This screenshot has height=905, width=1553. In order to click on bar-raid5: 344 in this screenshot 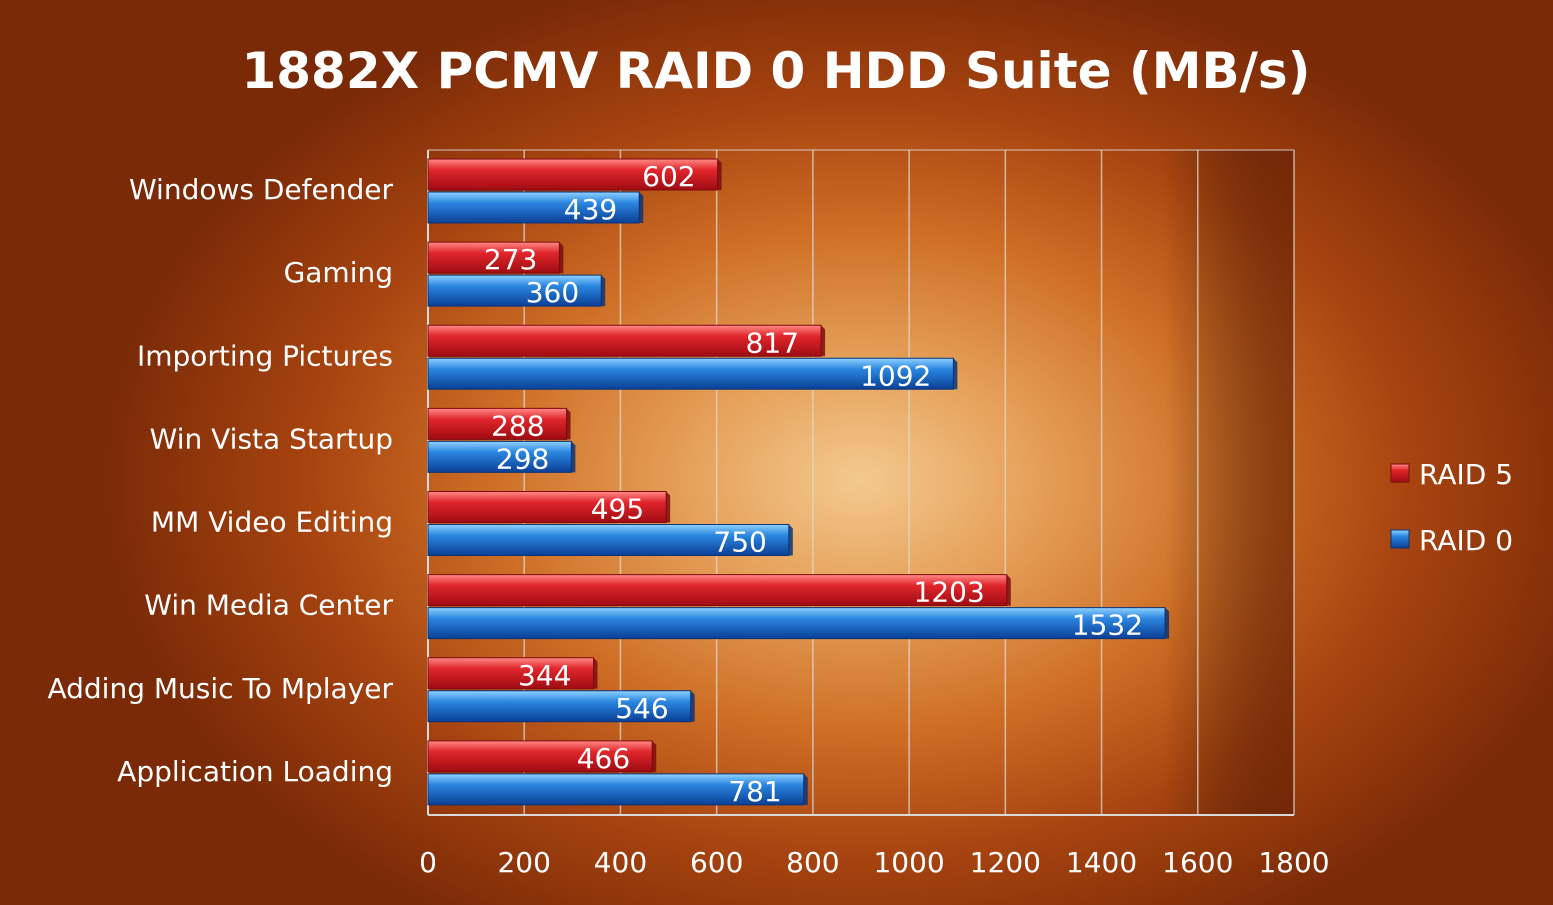, I will do `click(512, 674)`.